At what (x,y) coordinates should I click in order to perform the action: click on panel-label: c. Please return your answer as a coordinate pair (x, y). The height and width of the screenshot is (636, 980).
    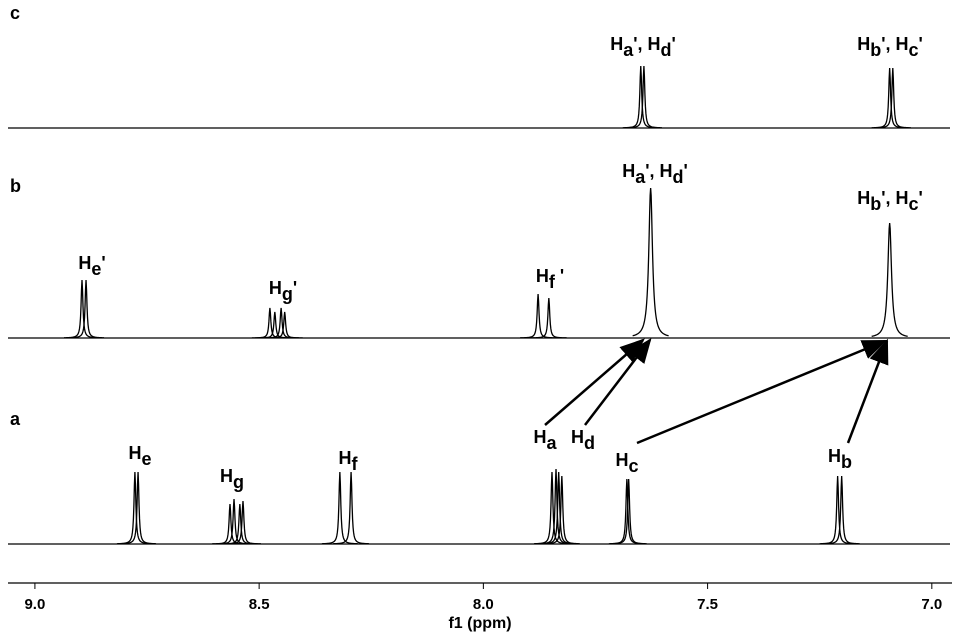
    Looking at the image, I should click on (15, 13).